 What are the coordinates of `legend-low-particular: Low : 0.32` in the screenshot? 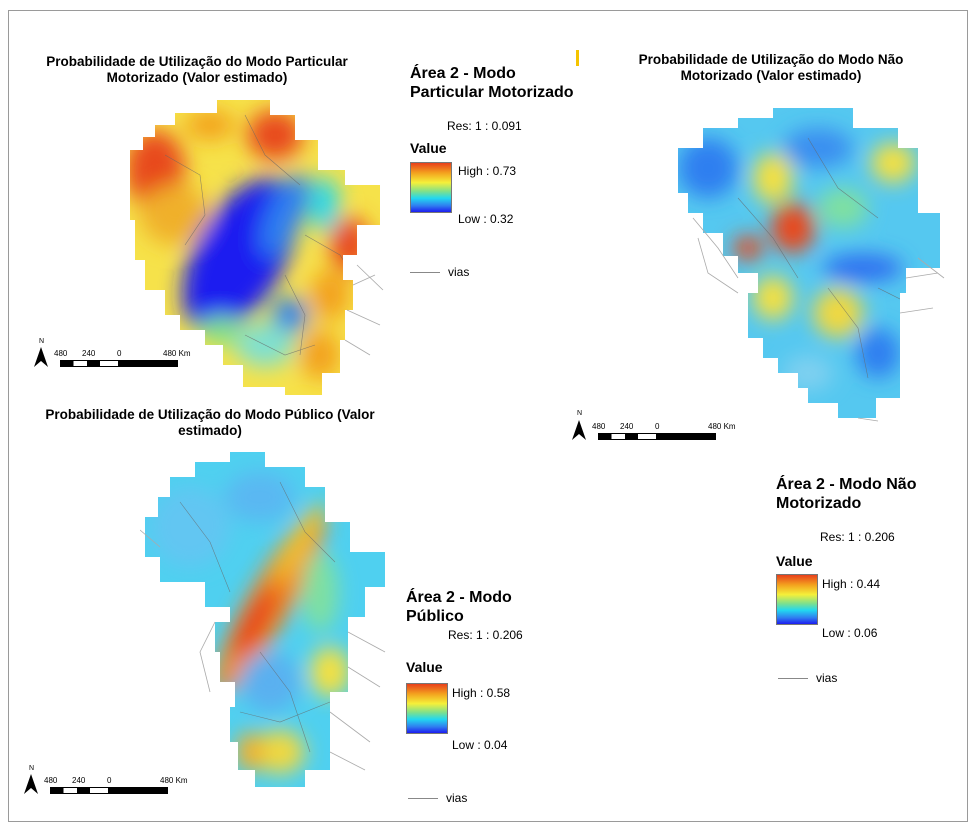 It's located at (486, 219).